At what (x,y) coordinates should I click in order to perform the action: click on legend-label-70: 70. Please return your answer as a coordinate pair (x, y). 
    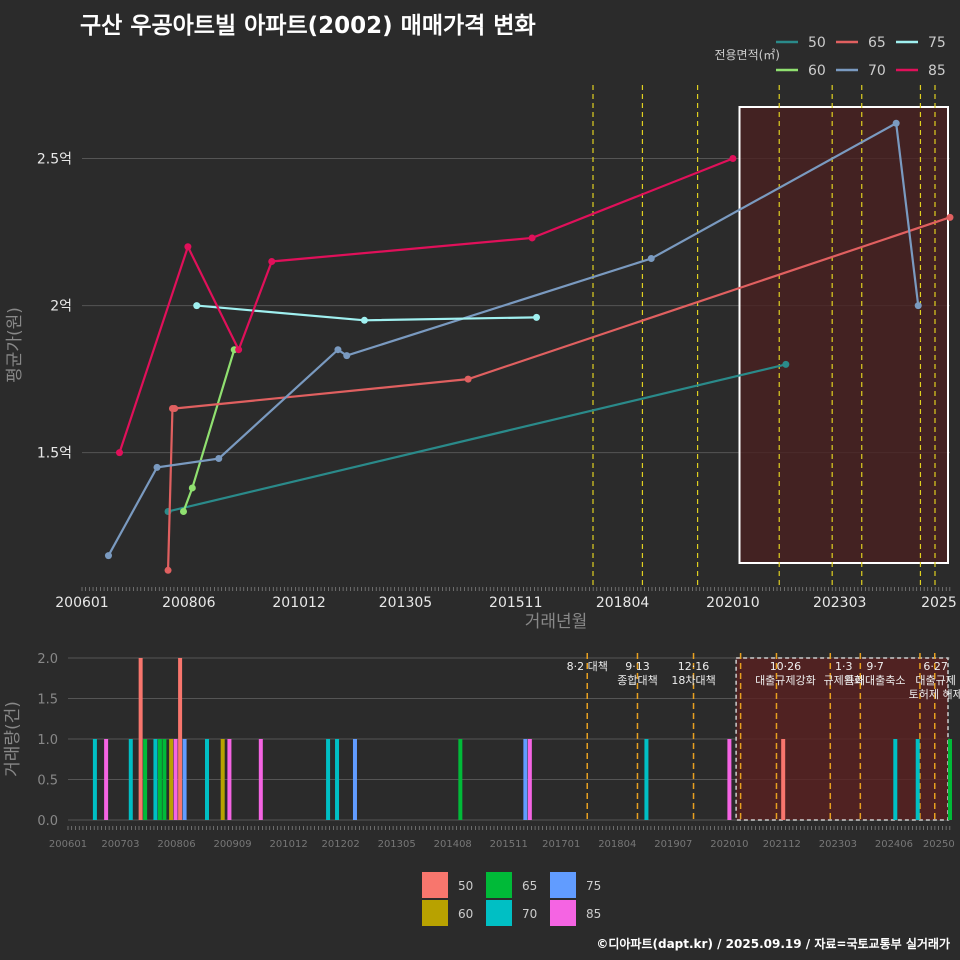
    Looking at the image, I should click on (877, 71).